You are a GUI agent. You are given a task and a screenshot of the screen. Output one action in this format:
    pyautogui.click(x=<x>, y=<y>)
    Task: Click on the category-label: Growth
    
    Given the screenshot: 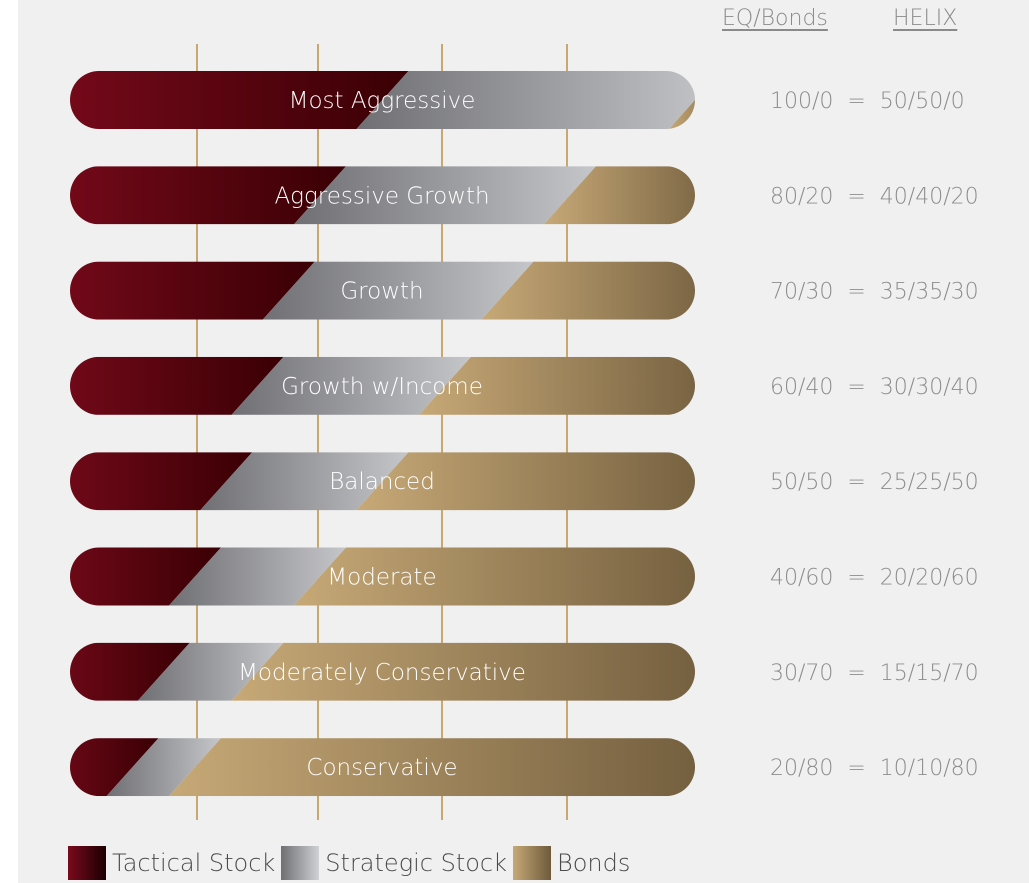 What is the action you would take?
    pyautogui.click(x=381, y=292)
    